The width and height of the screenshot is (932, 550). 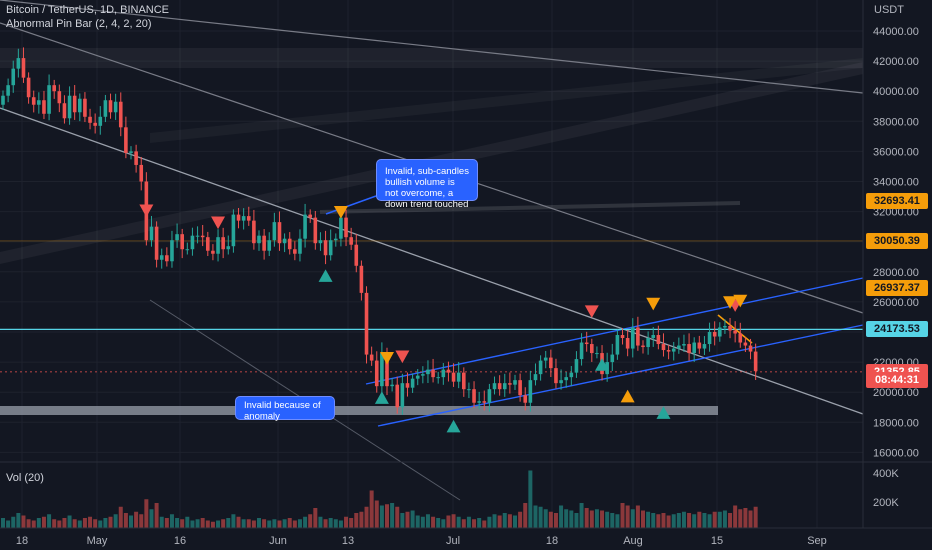 I want to click on support-zone, so click(x=359, y=410).